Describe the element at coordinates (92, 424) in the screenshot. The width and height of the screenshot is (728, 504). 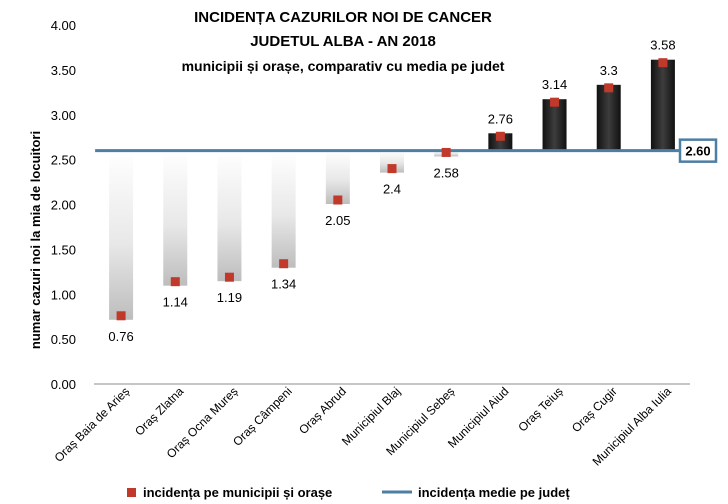
I see `x-category-label: Oraș Baia de Arieș` at that location.